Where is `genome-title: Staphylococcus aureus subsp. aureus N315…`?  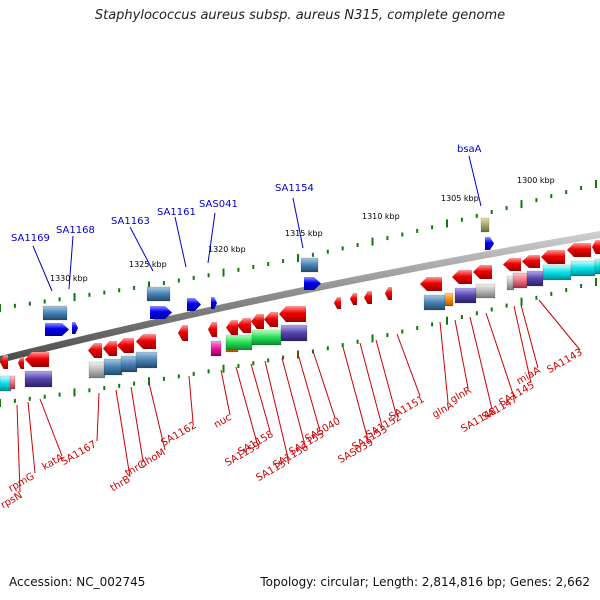 genome-title: Staphylococcus aureus subsp. aureus N315… is located at coordinates (300, 15).